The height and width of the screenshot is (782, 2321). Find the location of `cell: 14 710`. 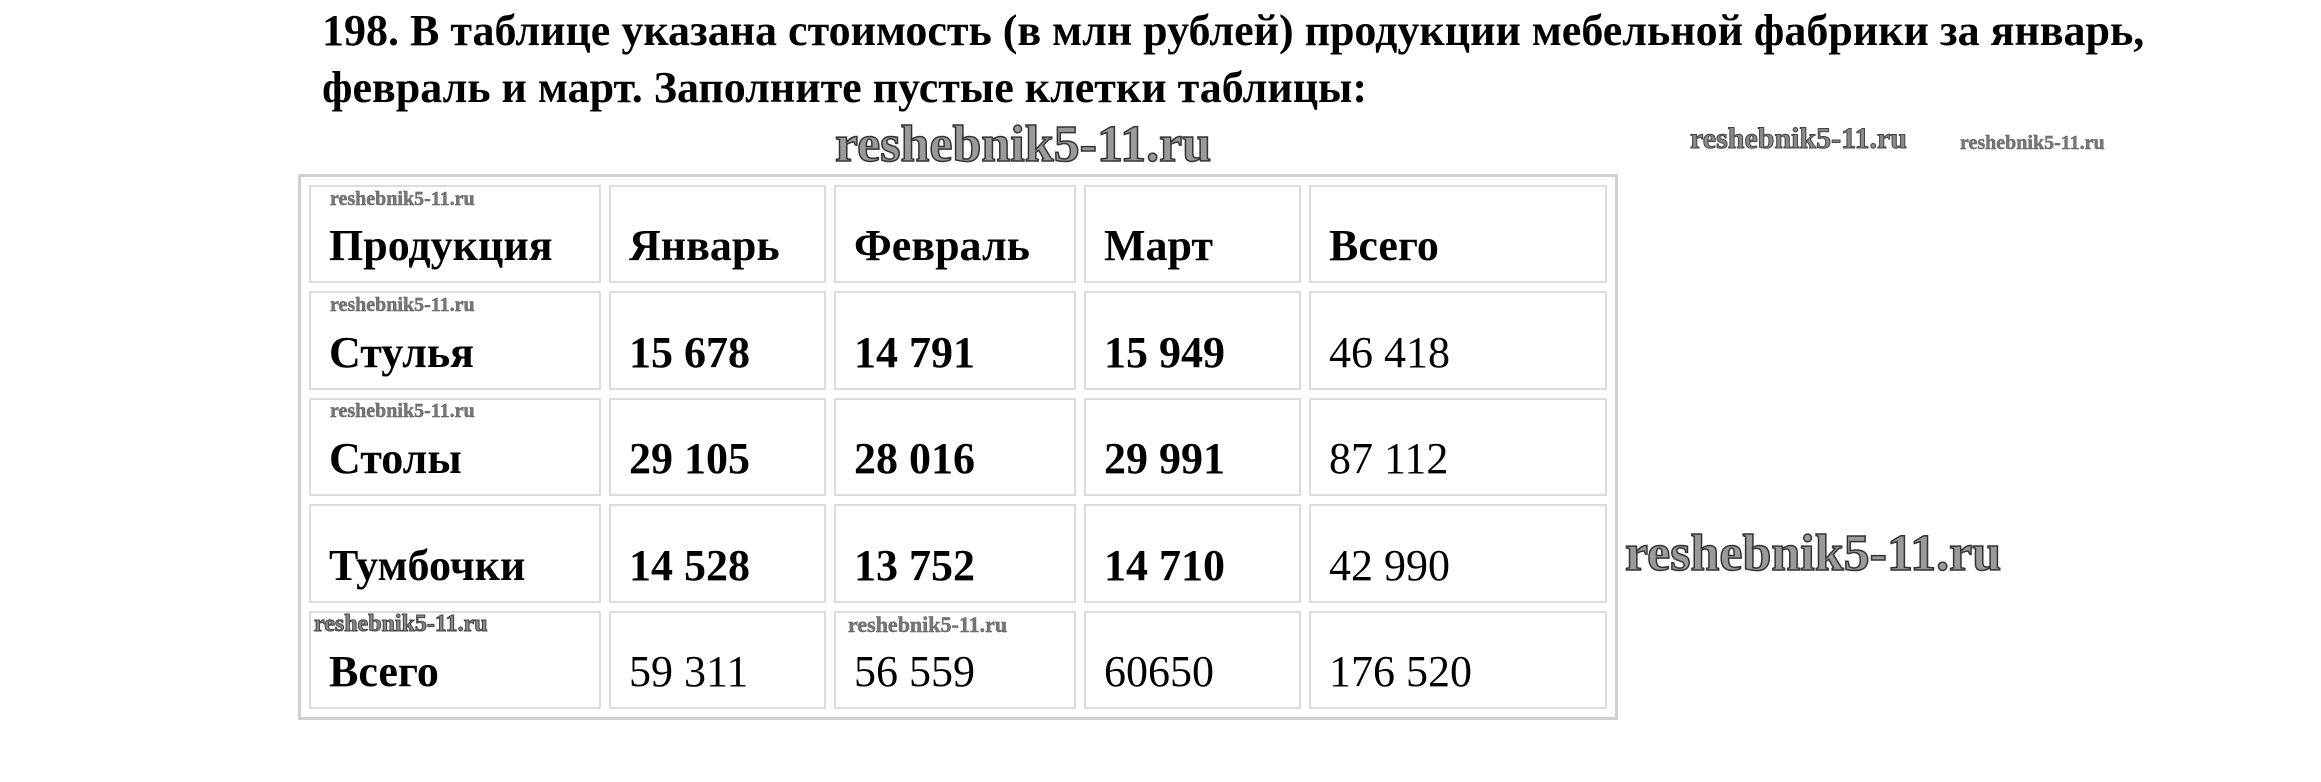

cell: 14 710 is located at coordinates (1192, 553).